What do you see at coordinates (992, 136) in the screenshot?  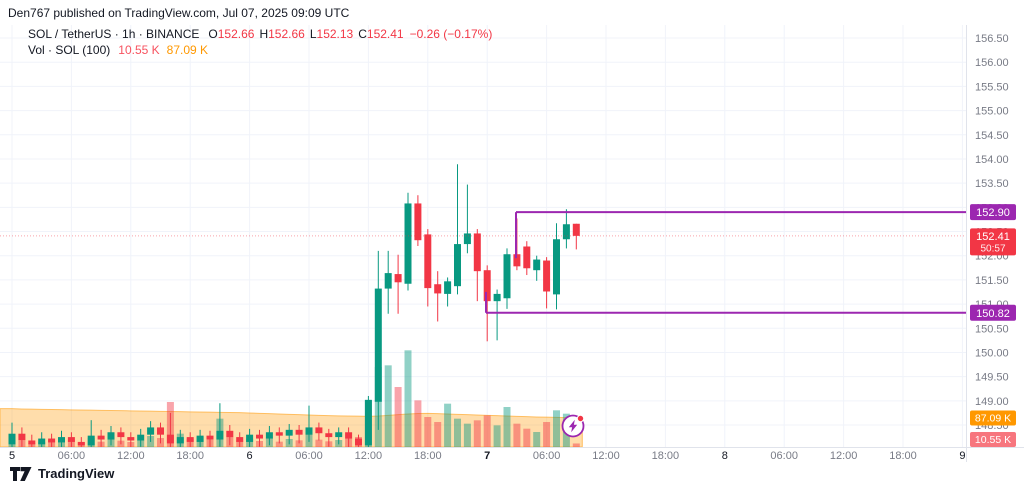 I see `svg-text: 154.50` at bounding box center [992, 136].